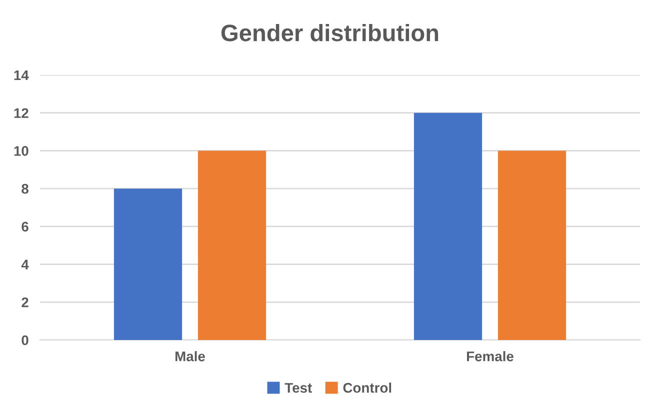 The image size is (660, 408). I want to click on y-tick-label: 4, so click(25, 265).